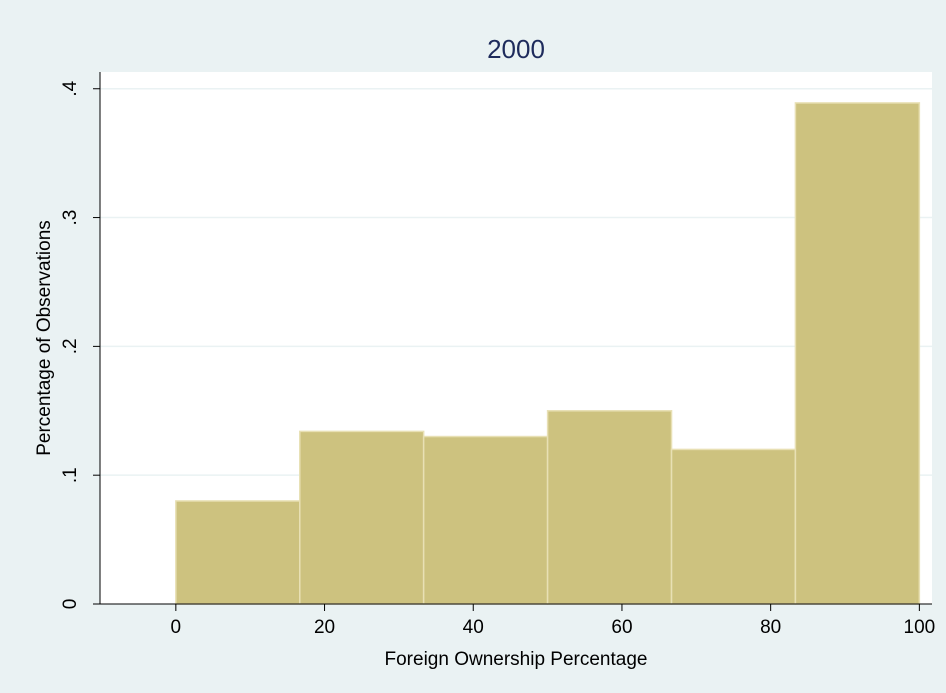  Describe the element at coordinates (324, 627) in the screenshot. I see `x-tick-label: 20` at that location.